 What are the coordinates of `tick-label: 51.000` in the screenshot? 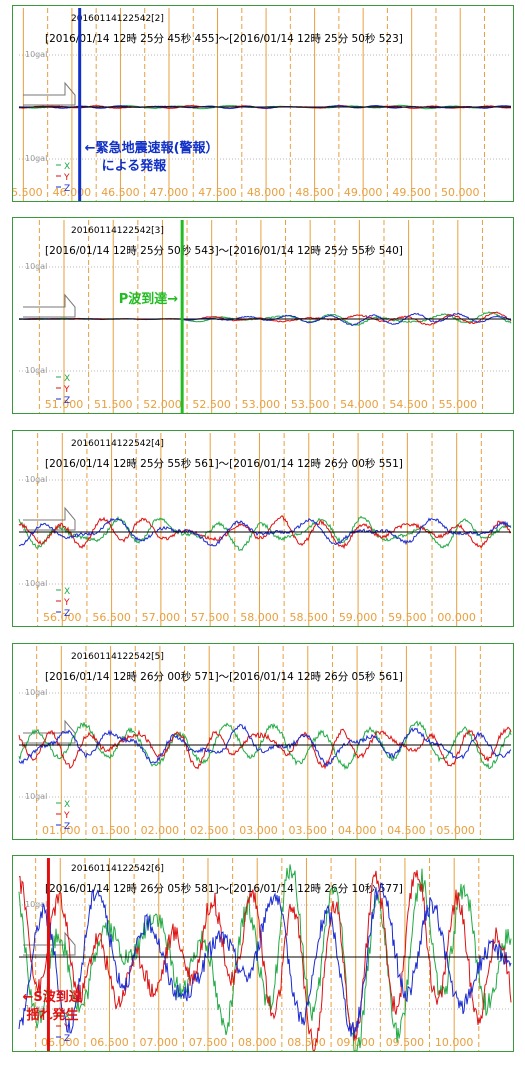 It's located at (64, 404).